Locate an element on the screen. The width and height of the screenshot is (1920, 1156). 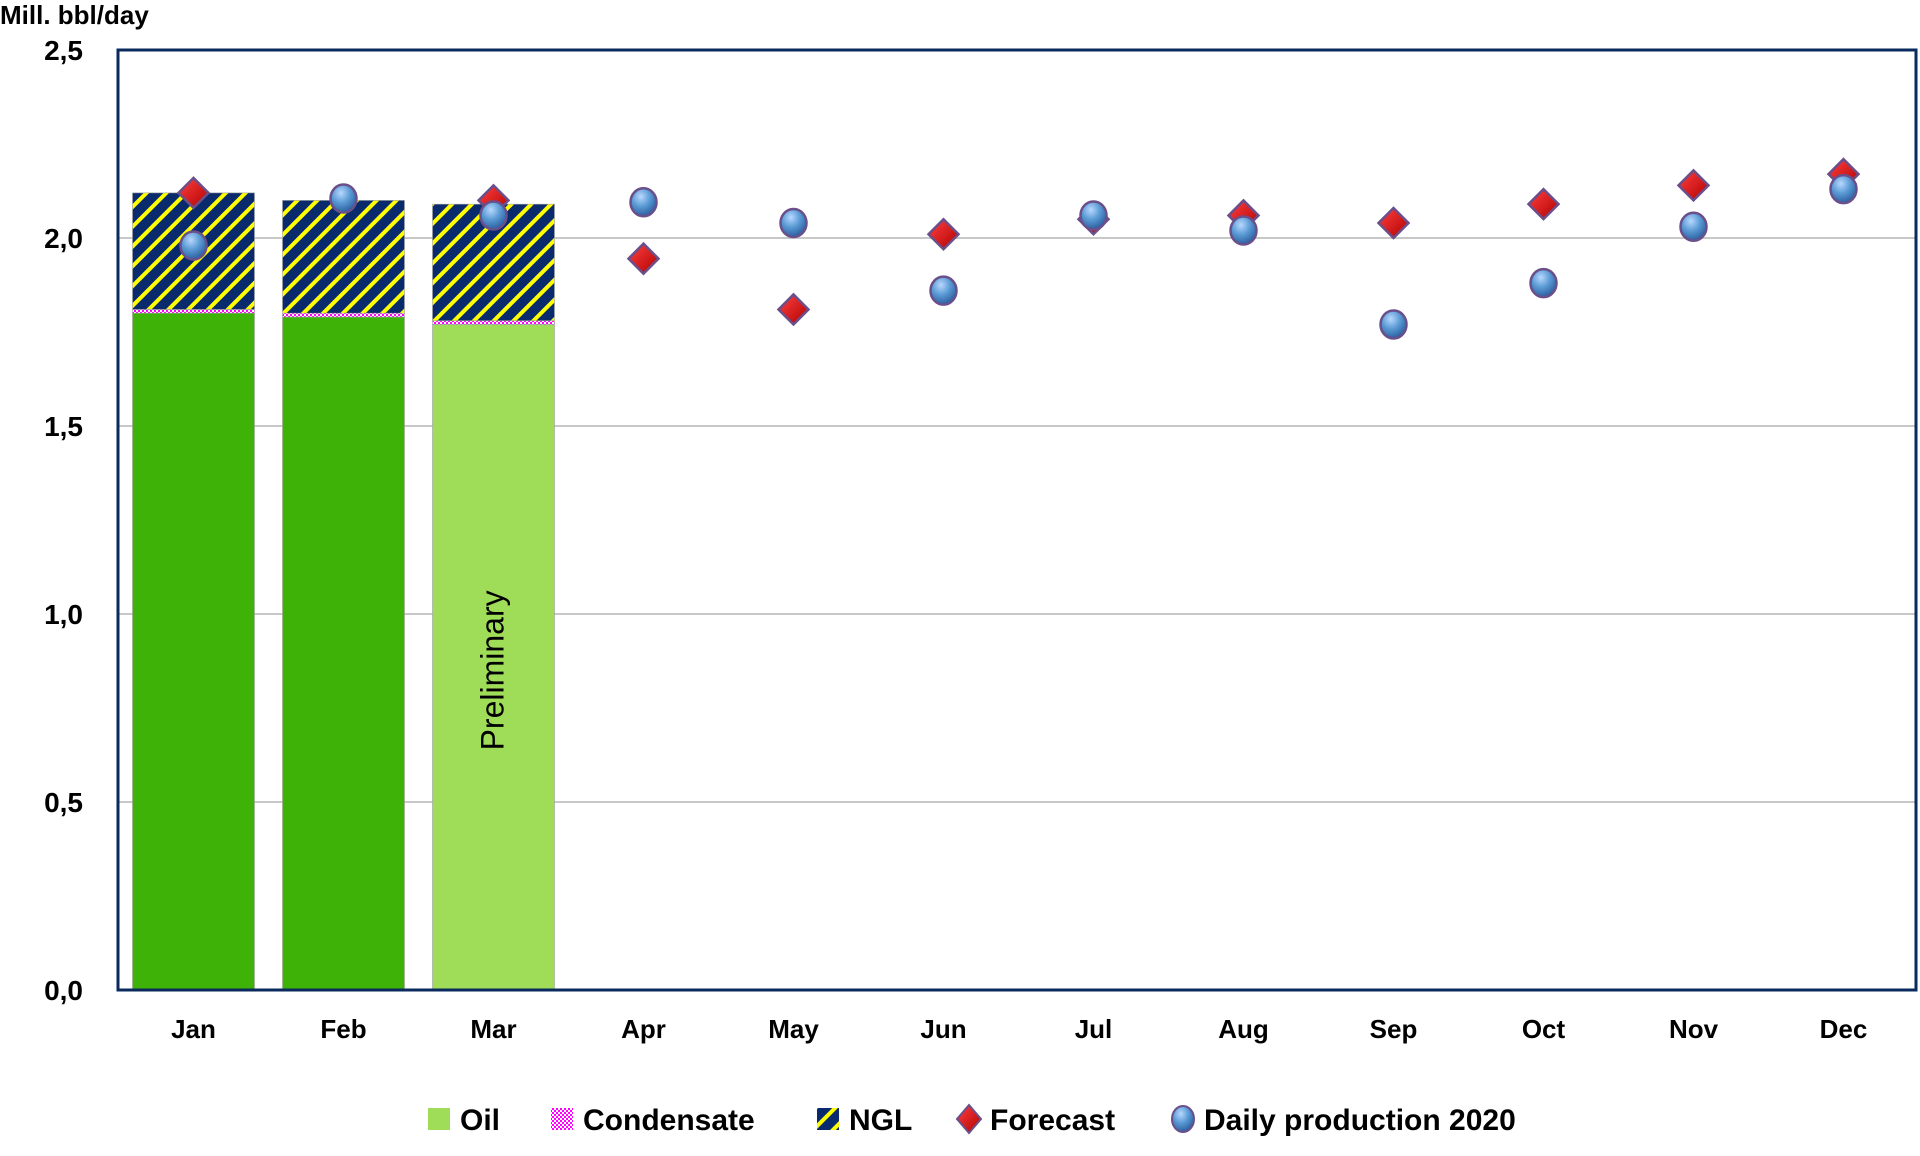
preliminary-annotation: Preliminary is located at coordinates (493, 670).